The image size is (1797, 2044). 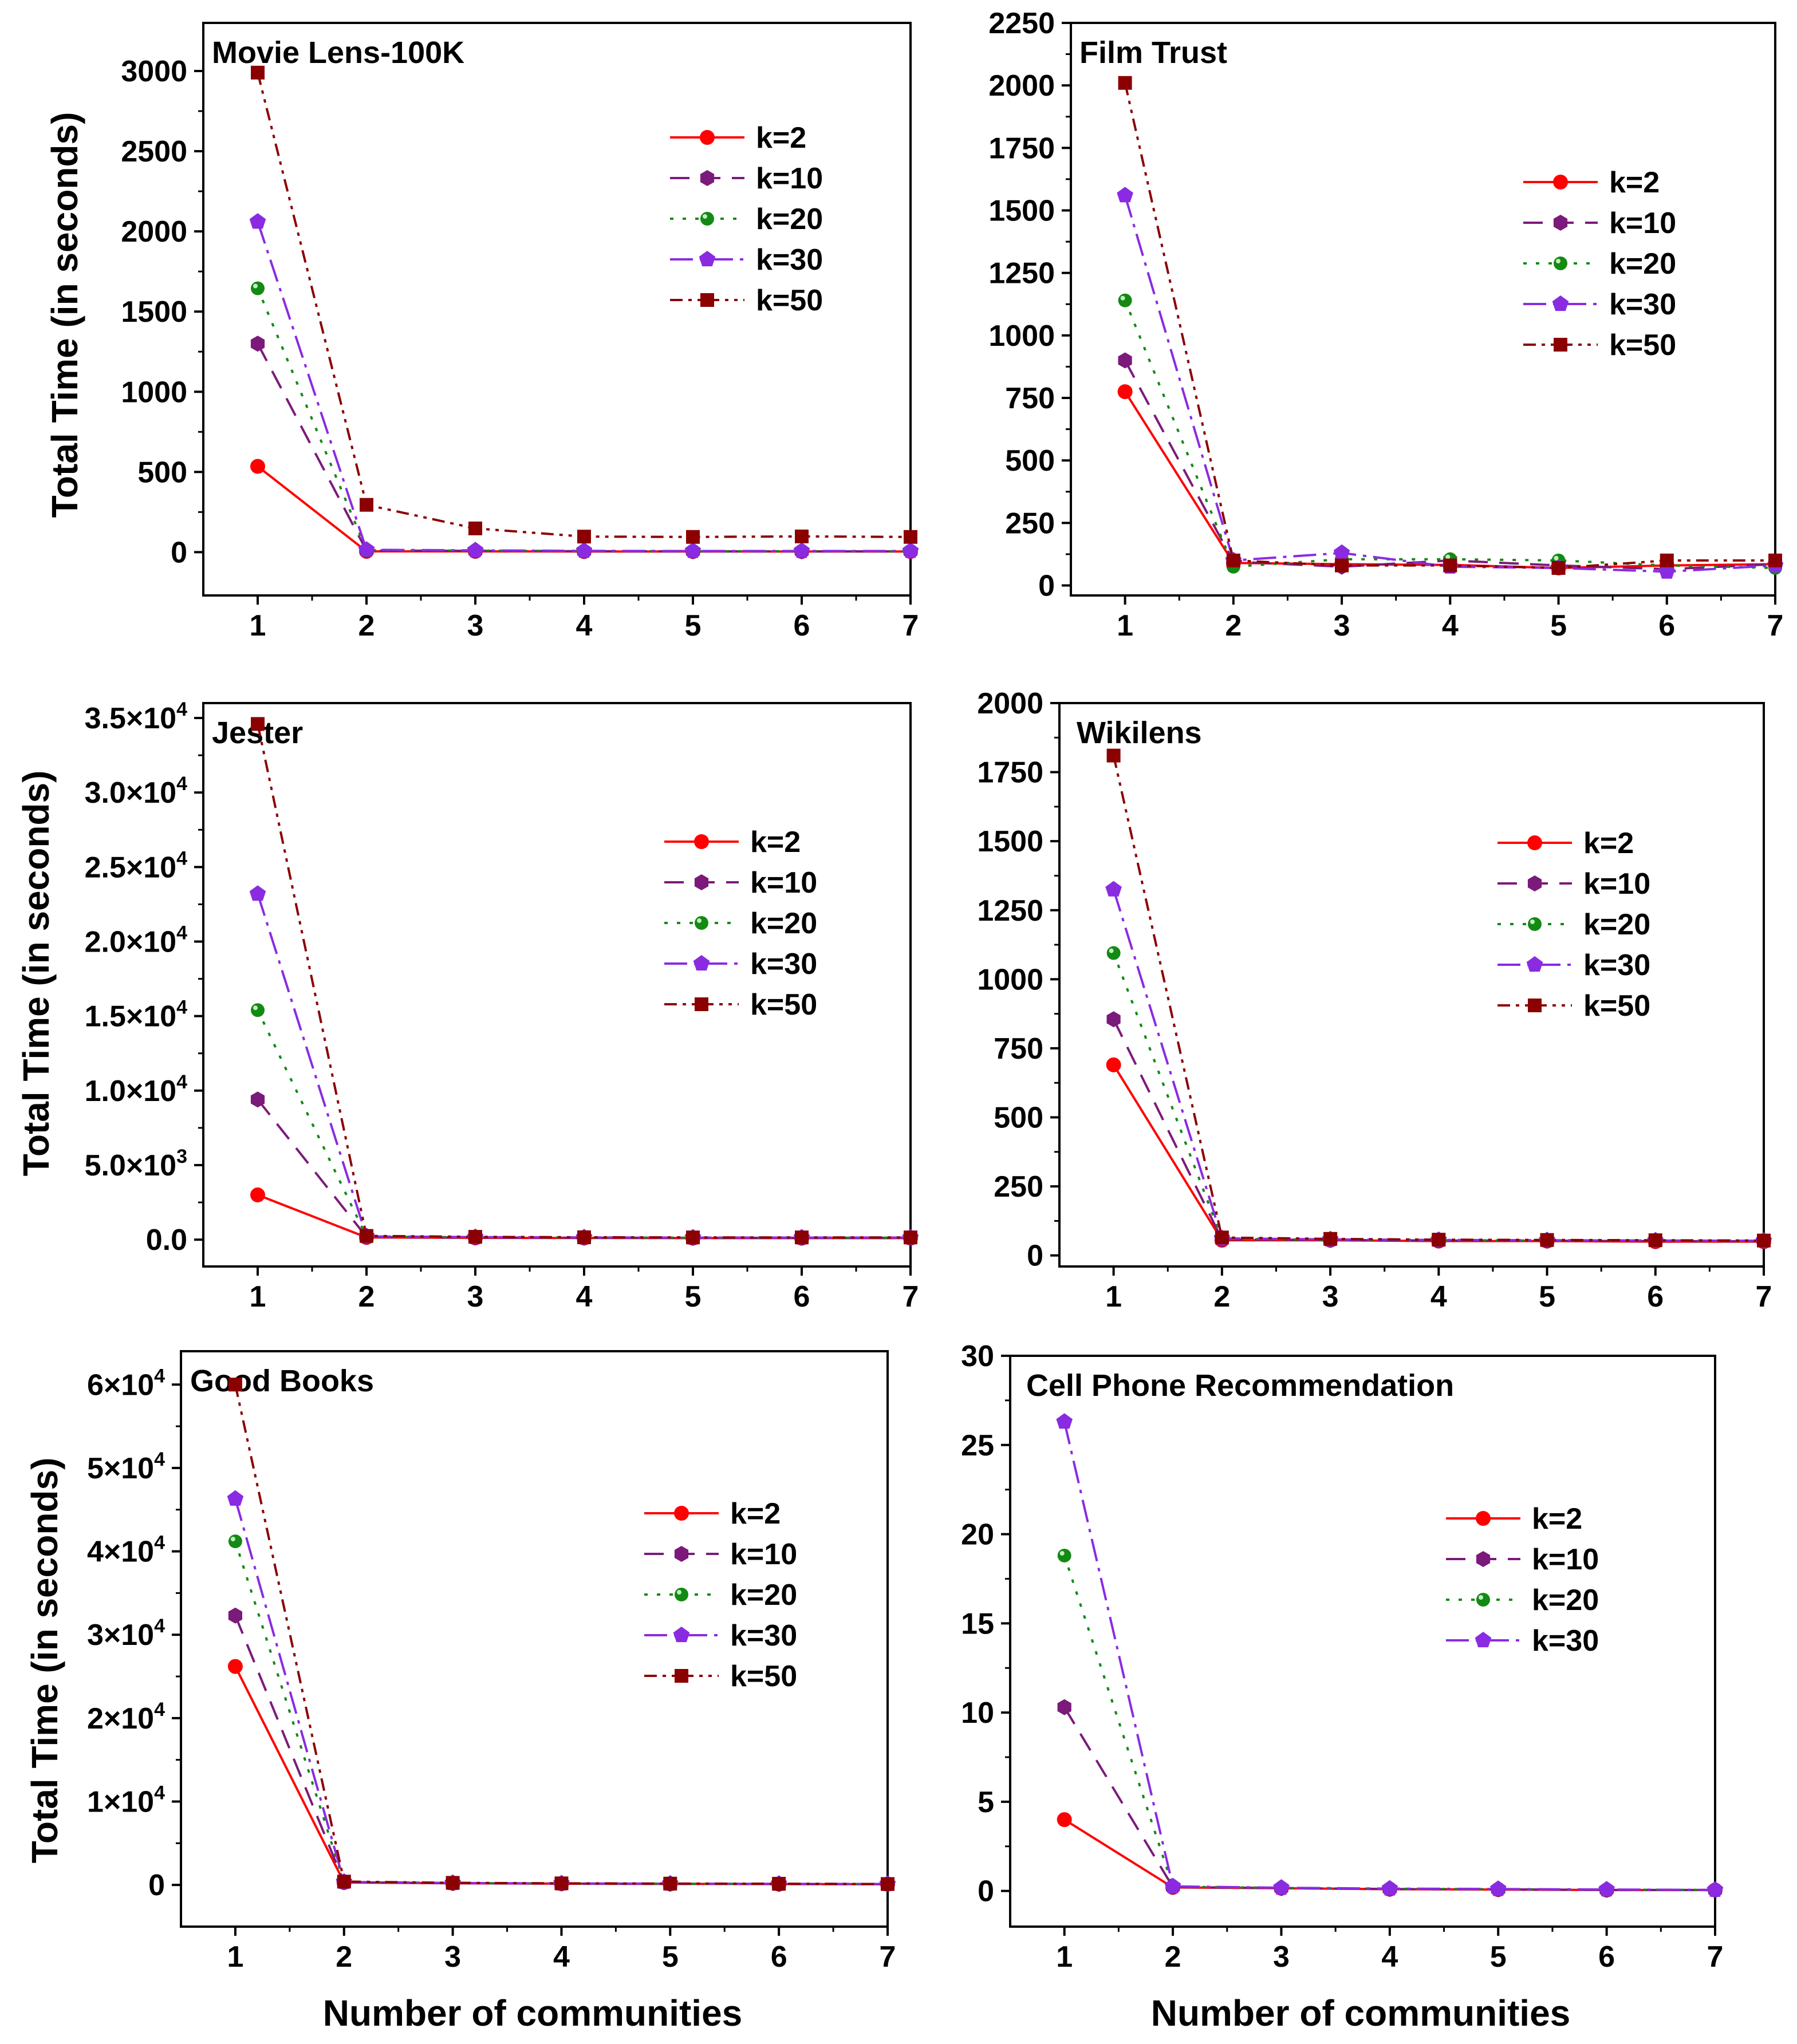 I want to click on y-axis-title-row2: Total Time (in seconds), so click(x=36, y=974).